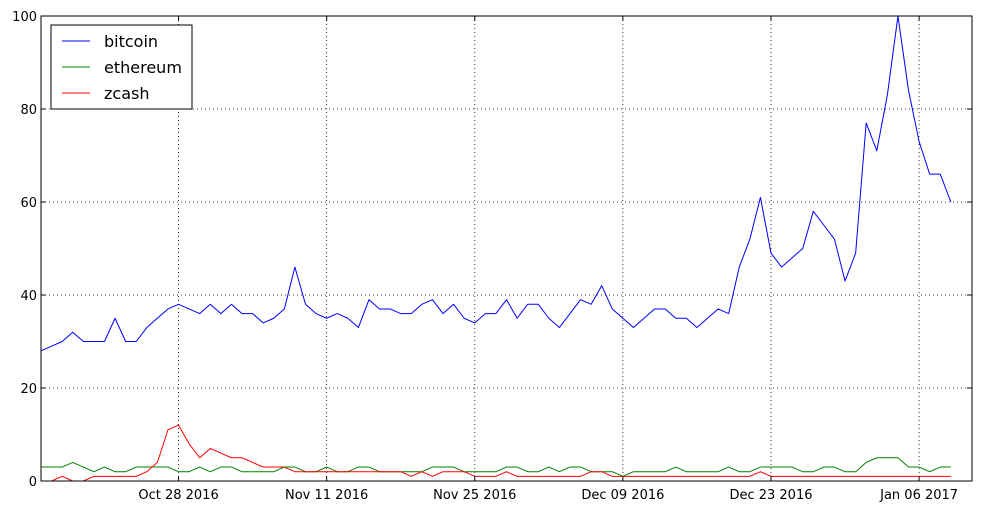 The width and height of the screenshot is (982, 511). Describe the element at coordinates (28, 110) in the screenshot. I see `y-tick-label: 80` at that location.